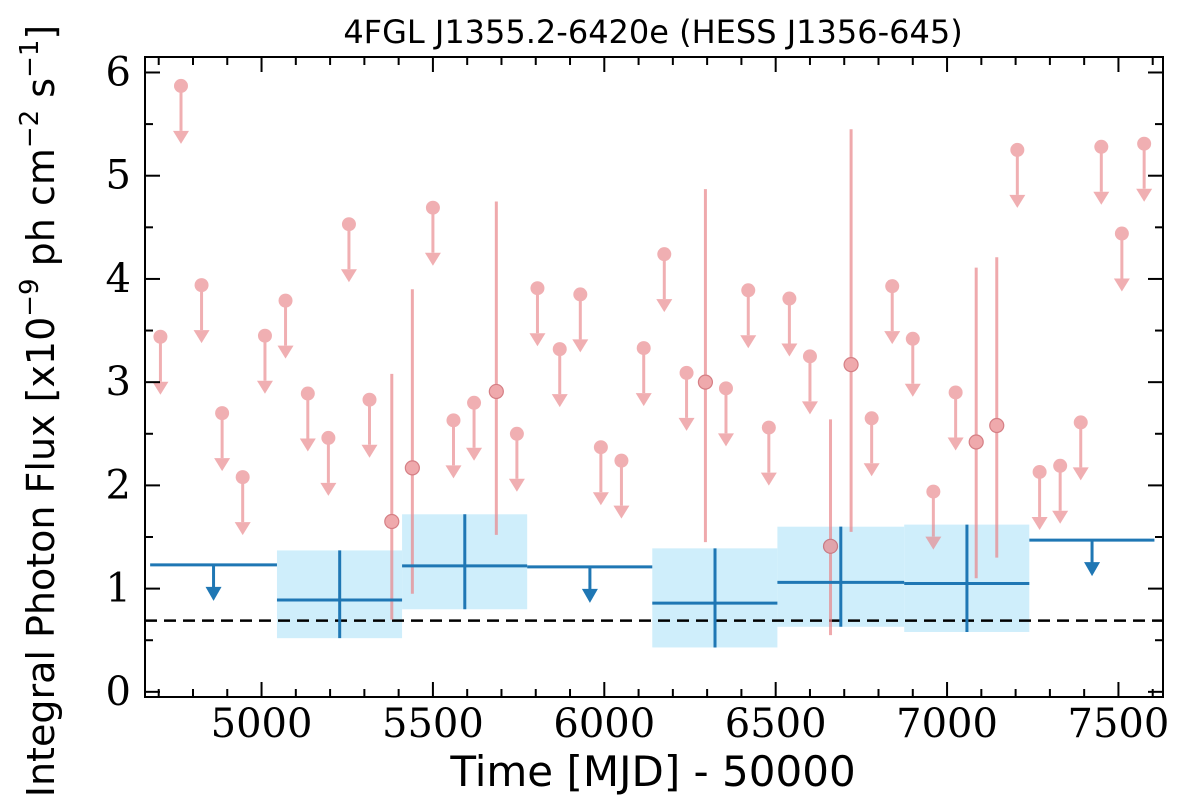 This screenshot has width=1200, height=800. Describe the element at coordinates (433, 724) in the screenshot. I see `x-tick-label: 5500` at that location.